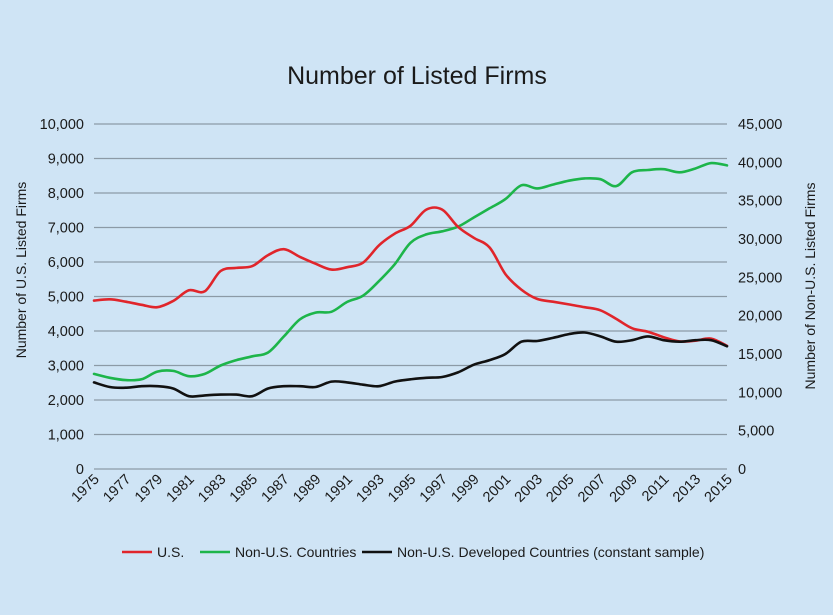 The width and height of the screenshot is (833, 615). What do you see at coordinates (760, 202) in the screenshot?
I see `right-tick-label: 35,000` at bounding box center [760, 202].